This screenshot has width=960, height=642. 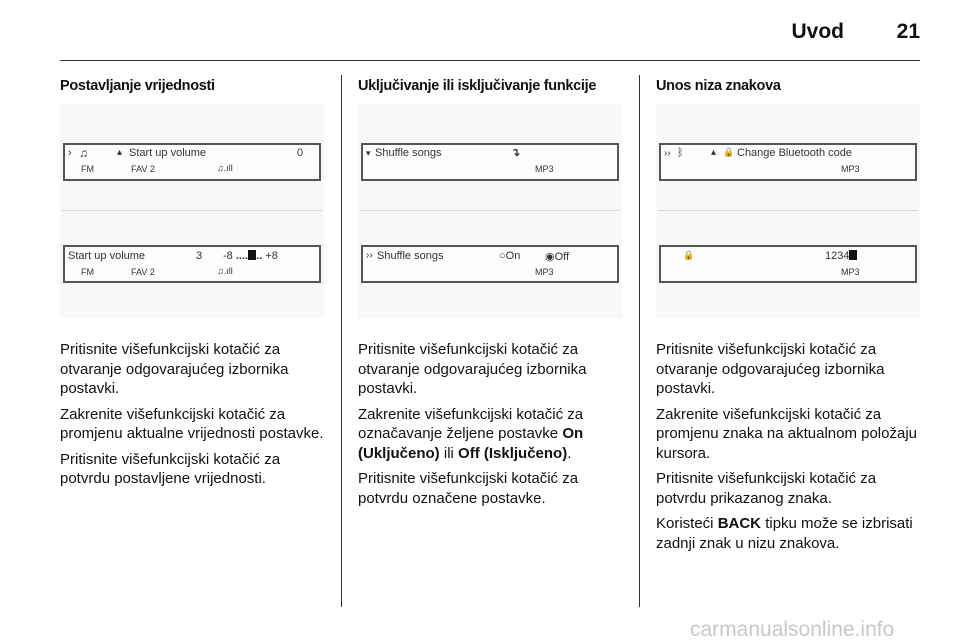 What do you see at coordinates (908, 31) in the screenshot?
I see `page-number: 21` at bounding box center [908, 31].